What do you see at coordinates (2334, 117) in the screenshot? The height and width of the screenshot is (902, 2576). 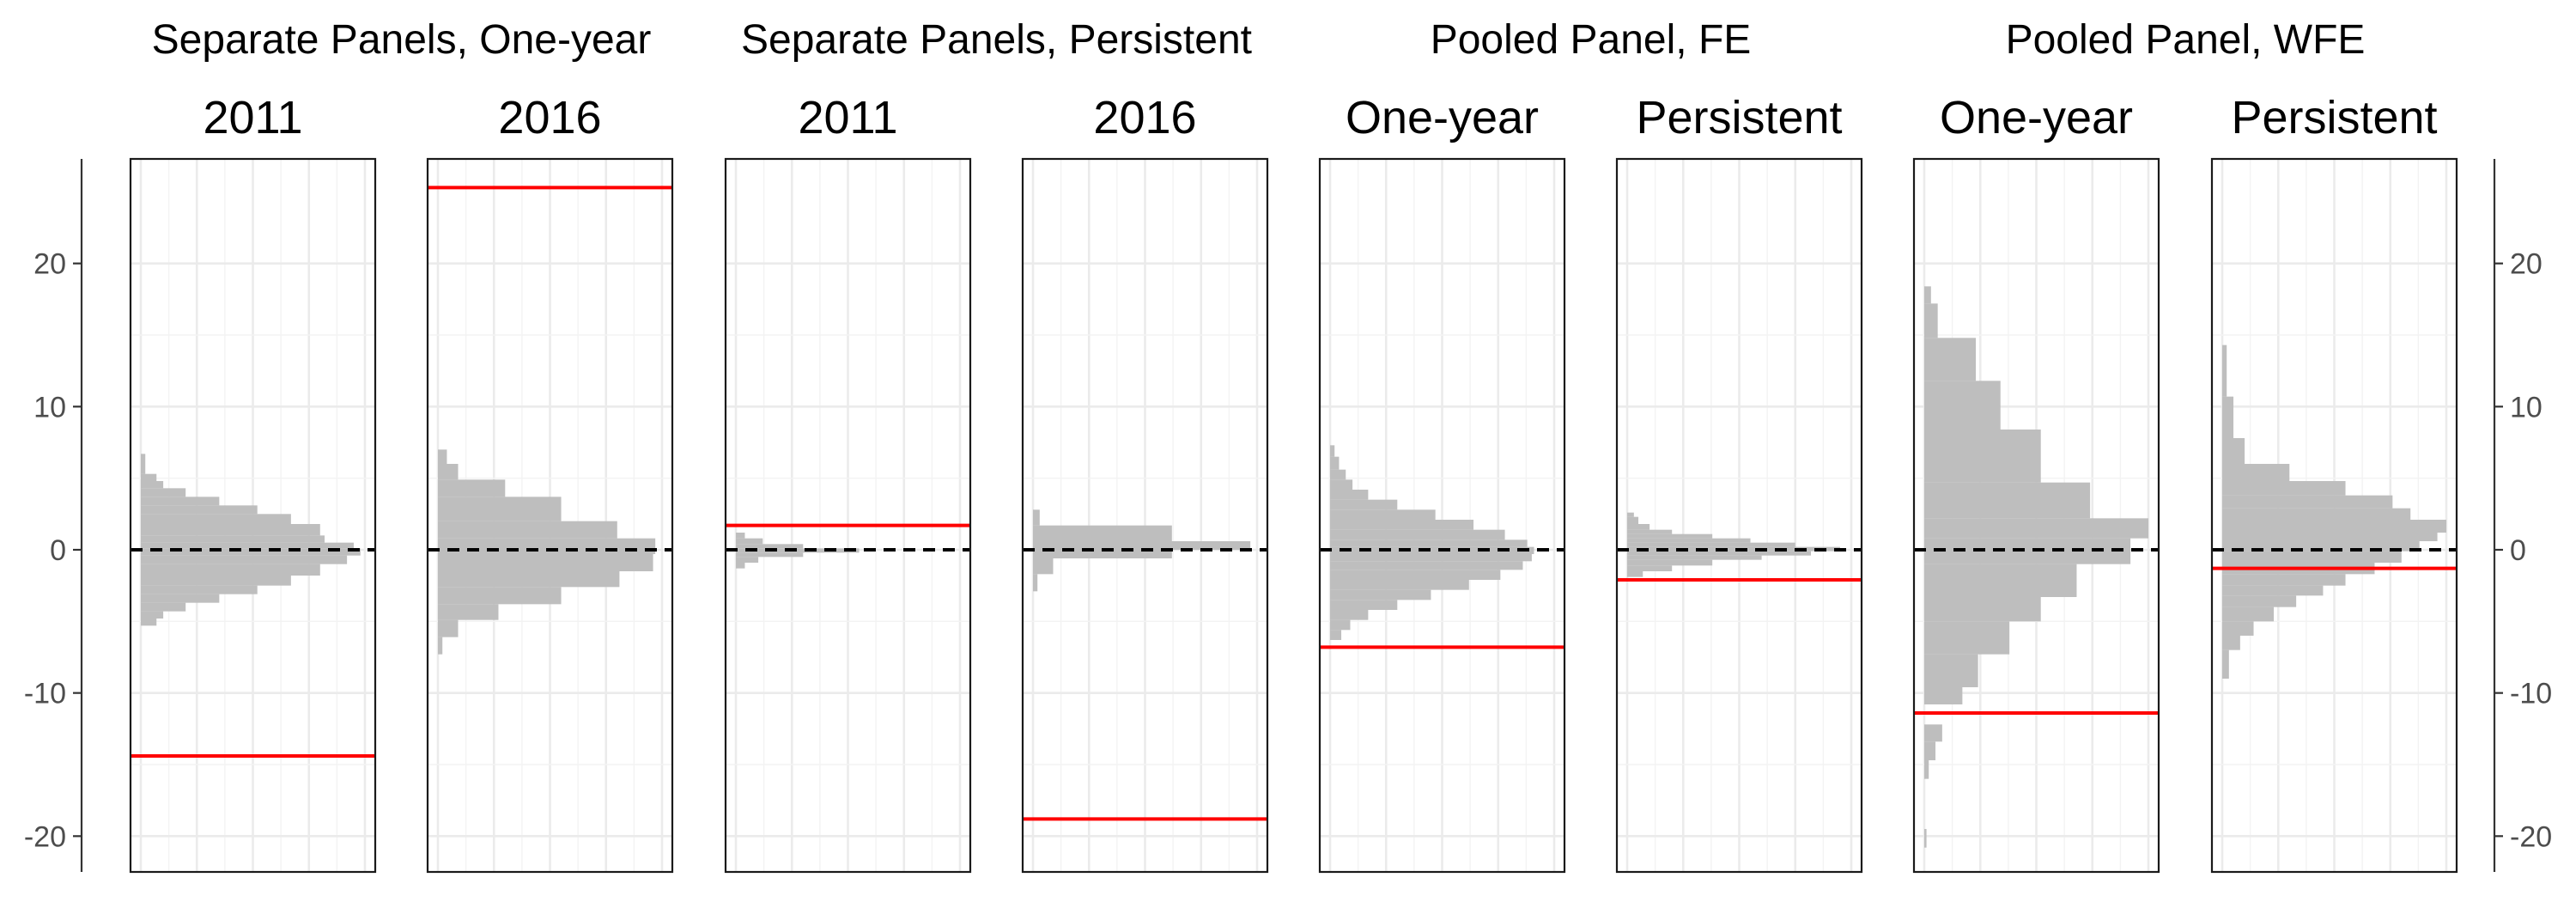 I see `panel-title: Persistent` at bounding box center [2334, 117].